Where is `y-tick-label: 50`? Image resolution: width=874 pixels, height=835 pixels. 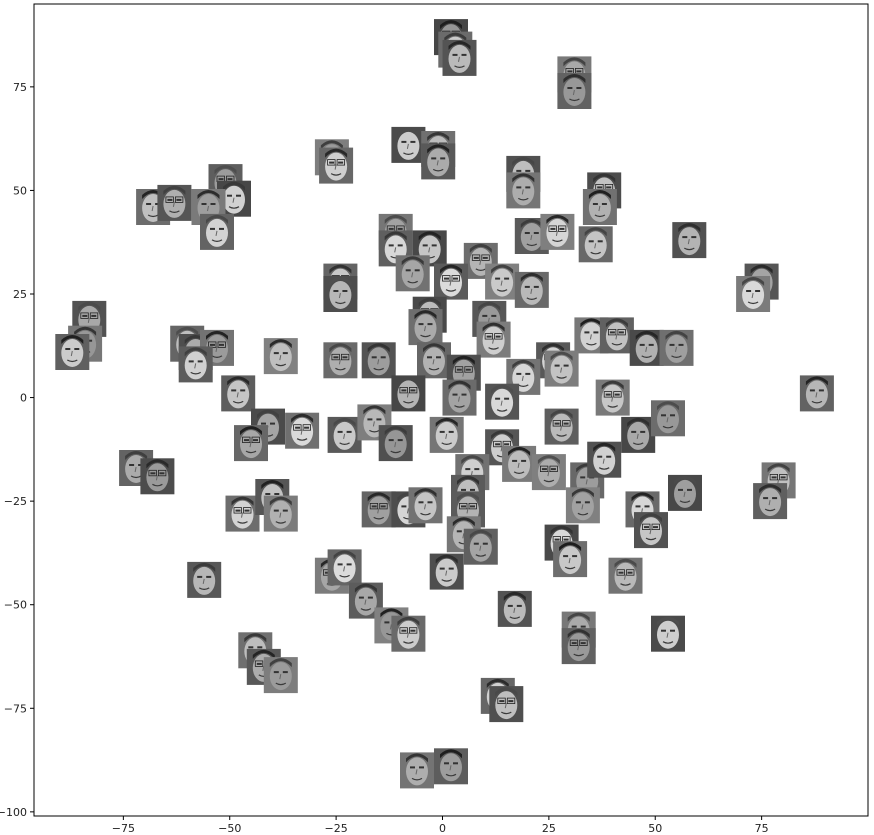
y-tick-label: 50 is located at coordinates (20, 190).